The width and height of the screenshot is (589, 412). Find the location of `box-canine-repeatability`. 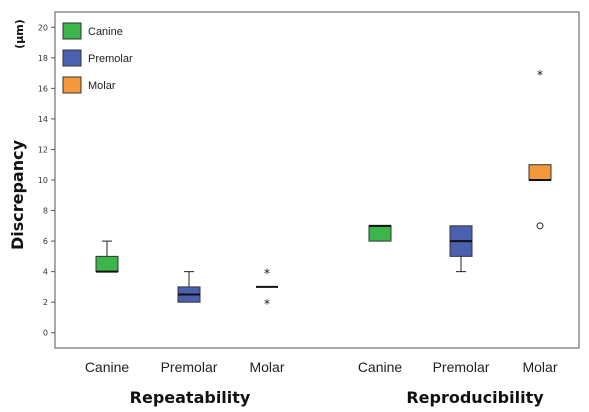

box-canine-repeatability is located at coordinates (107, 256).